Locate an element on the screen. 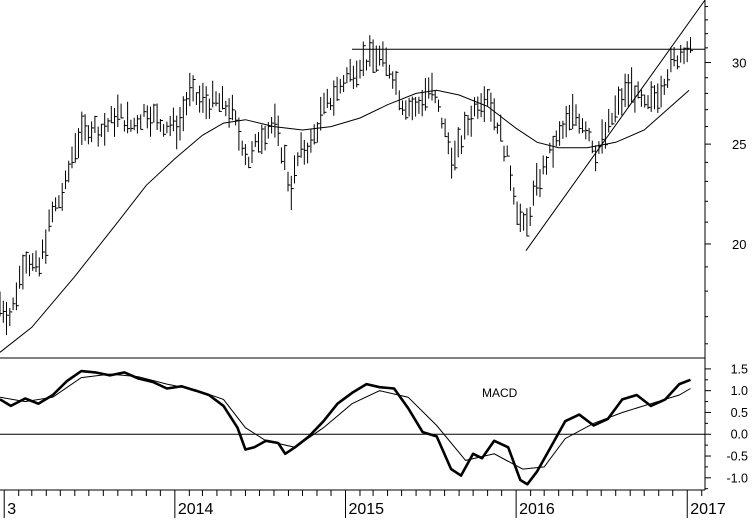 The height and width of the screenshot is (523, 752). macd-axis-ticks: 1.5 1.0 0.5 0.0 -0.5 -1.0 is located at coordinates (726, 426).